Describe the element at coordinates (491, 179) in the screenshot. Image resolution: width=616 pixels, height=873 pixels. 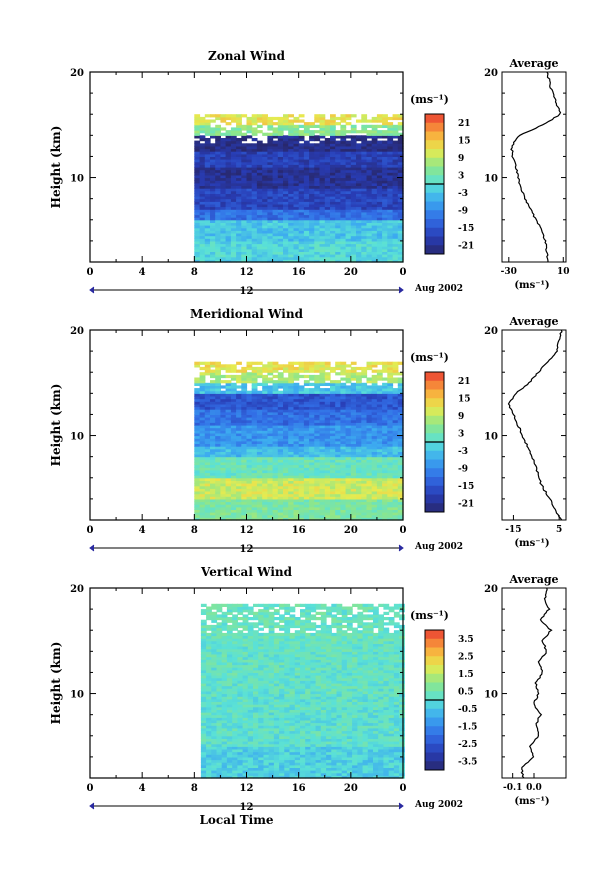
I see `profile-y-tick-label: 10` at that location.